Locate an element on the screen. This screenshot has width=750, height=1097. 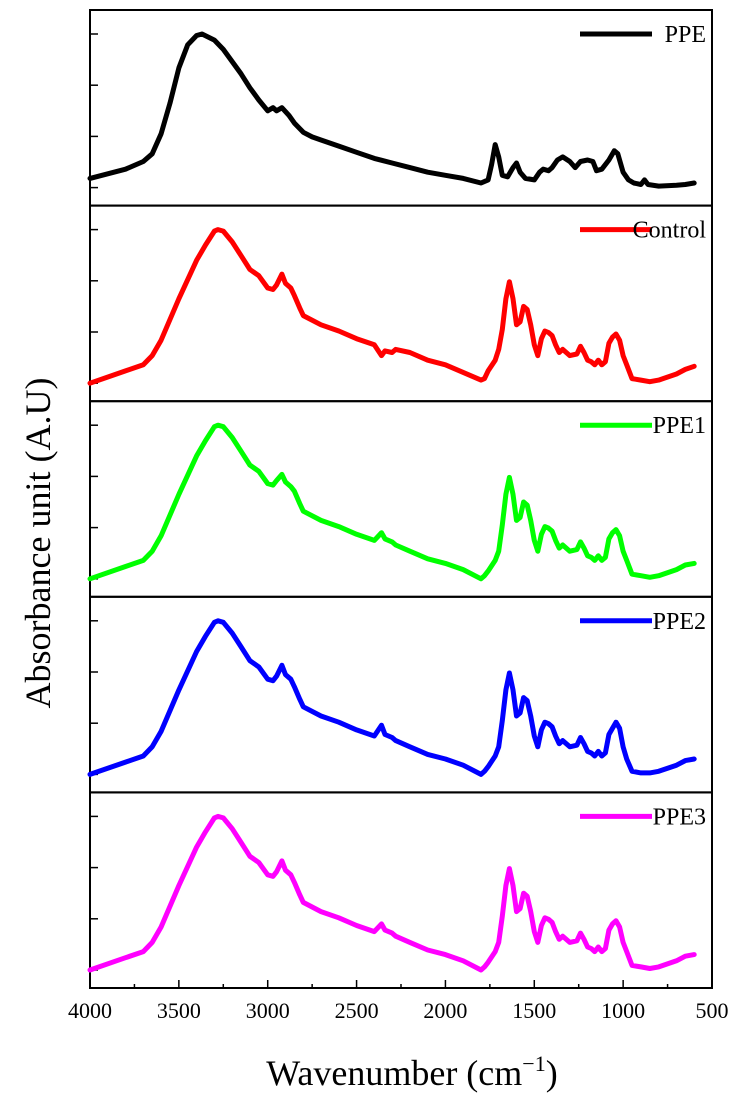
x-axis-title-close: ) is located at coordinates (552, 1073).